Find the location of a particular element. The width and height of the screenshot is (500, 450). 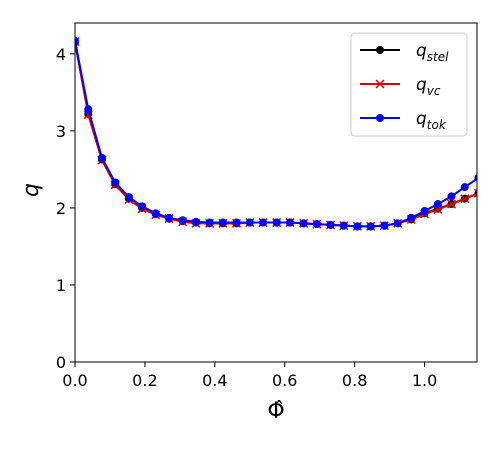

legend-box is located at coordinates (409, 84).